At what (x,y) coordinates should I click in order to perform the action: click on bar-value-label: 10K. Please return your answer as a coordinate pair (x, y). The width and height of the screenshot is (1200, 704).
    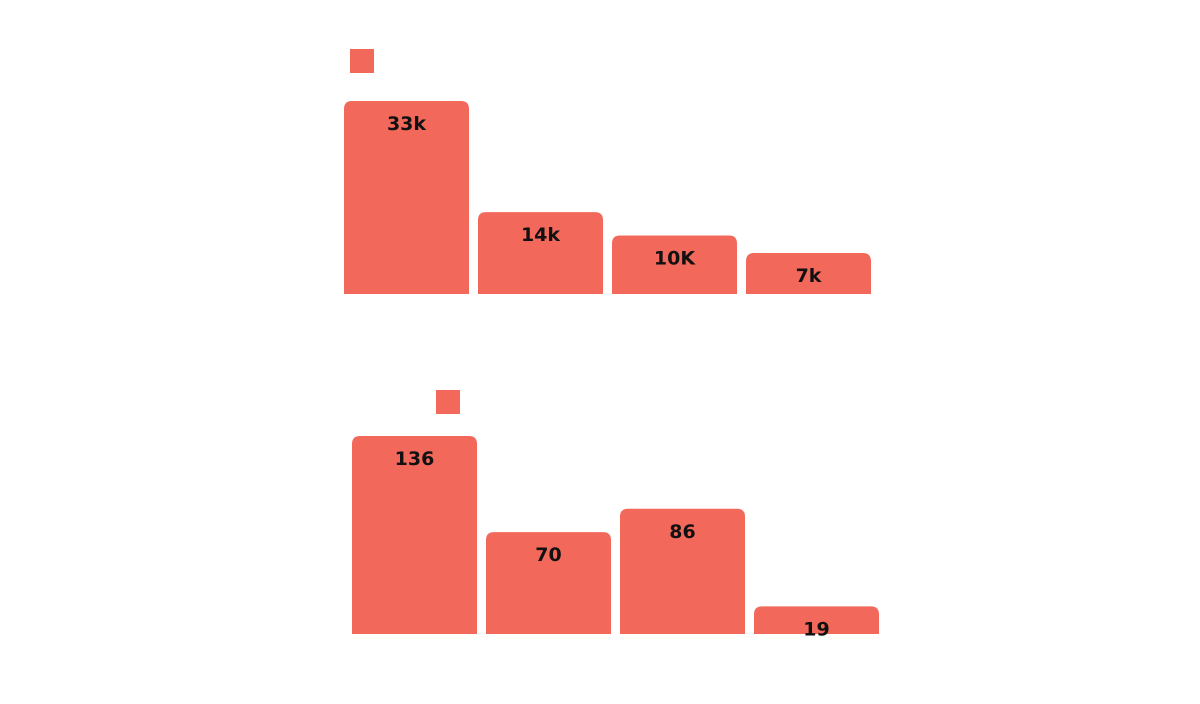
    Looking at the image, I should click on (675, 259).